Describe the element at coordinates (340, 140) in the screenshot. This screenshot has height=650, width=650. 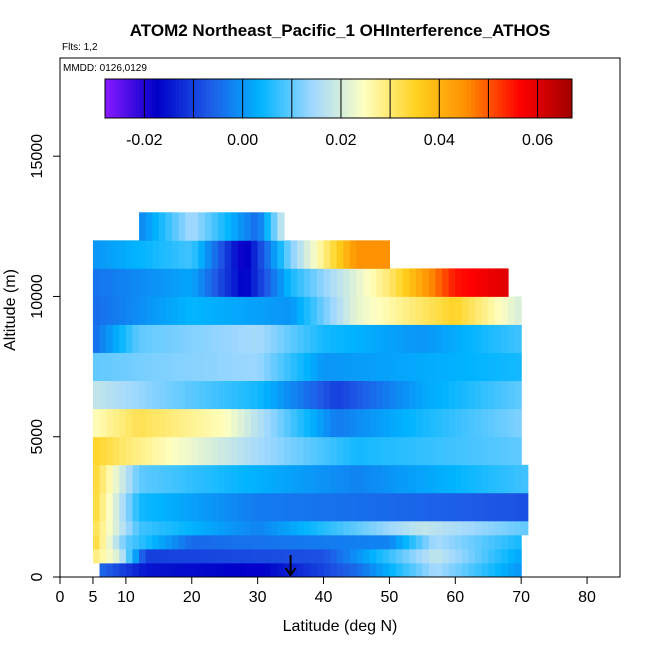
I see `colorbar-tick-label: 0.02` at that location.